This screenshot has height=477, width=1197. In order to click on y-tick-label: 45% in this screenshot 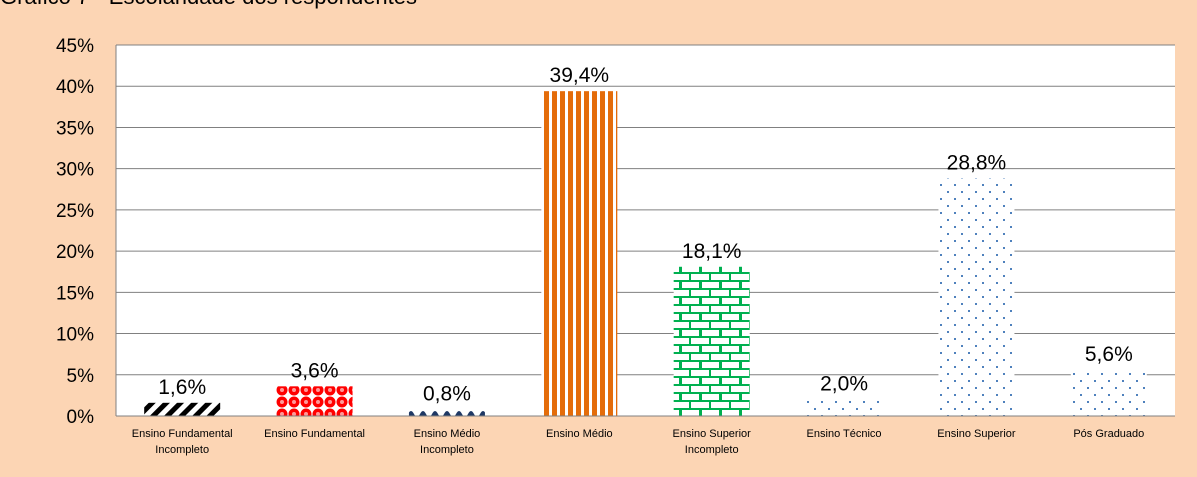, I will do `click(75, 46)`.